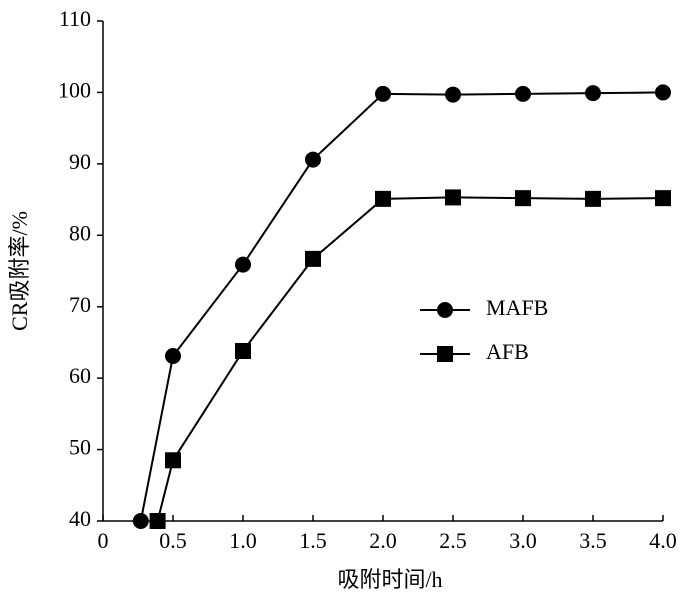 The width and height of the screenshot is (700, 601). I want to click on x-axis-label: 吸附时间/h, so click(389, 579).